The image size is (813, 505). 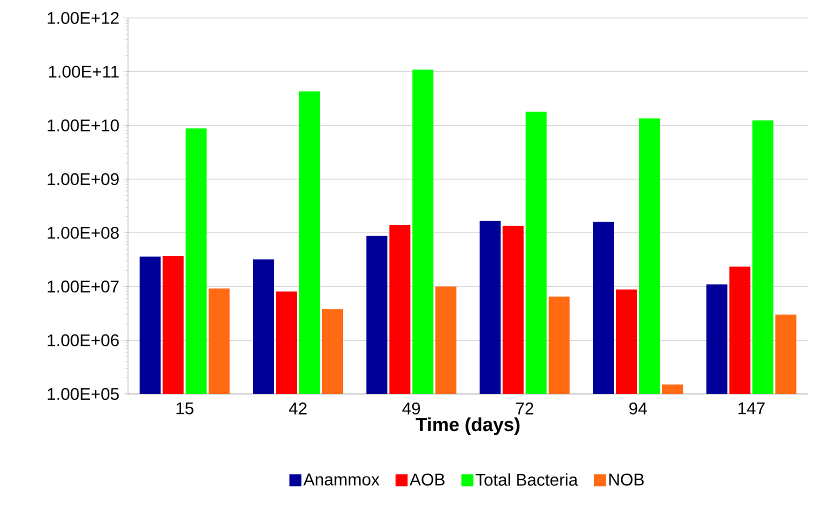 I want to click on x-tick-label: 72, so click(x=525, y=408).